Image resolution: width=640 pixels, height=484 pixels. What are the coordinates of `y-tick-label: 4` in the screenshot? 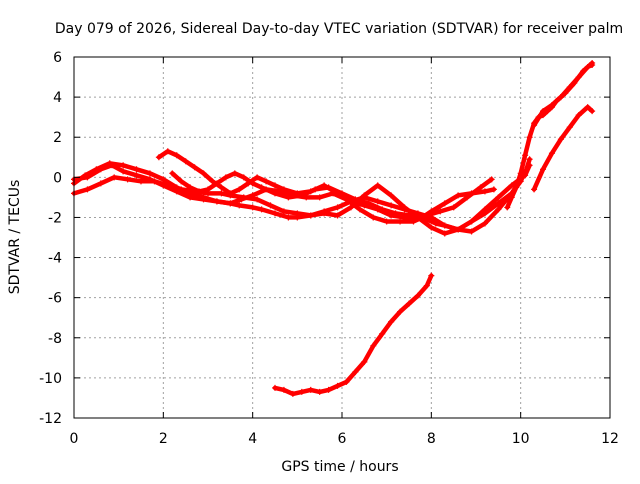 It's located at (57, 98).